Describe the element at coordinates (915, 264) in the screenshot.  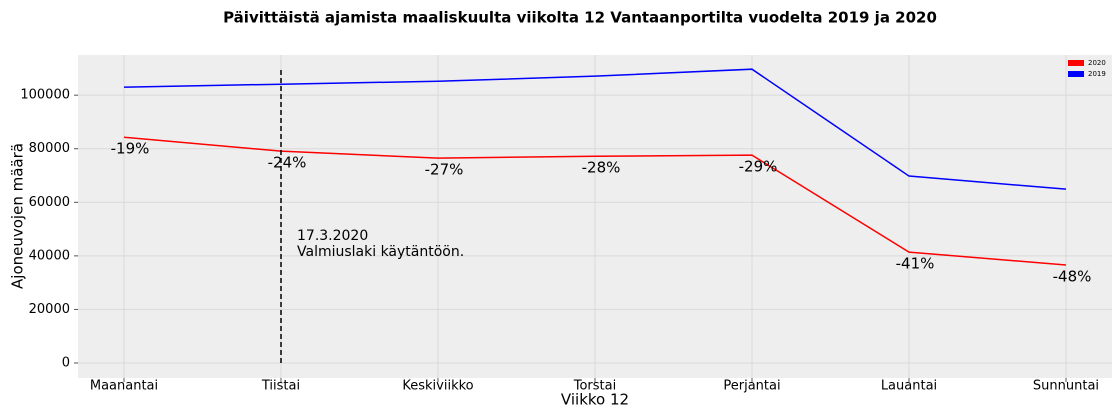
I see `percent-label: -41%` at that location.